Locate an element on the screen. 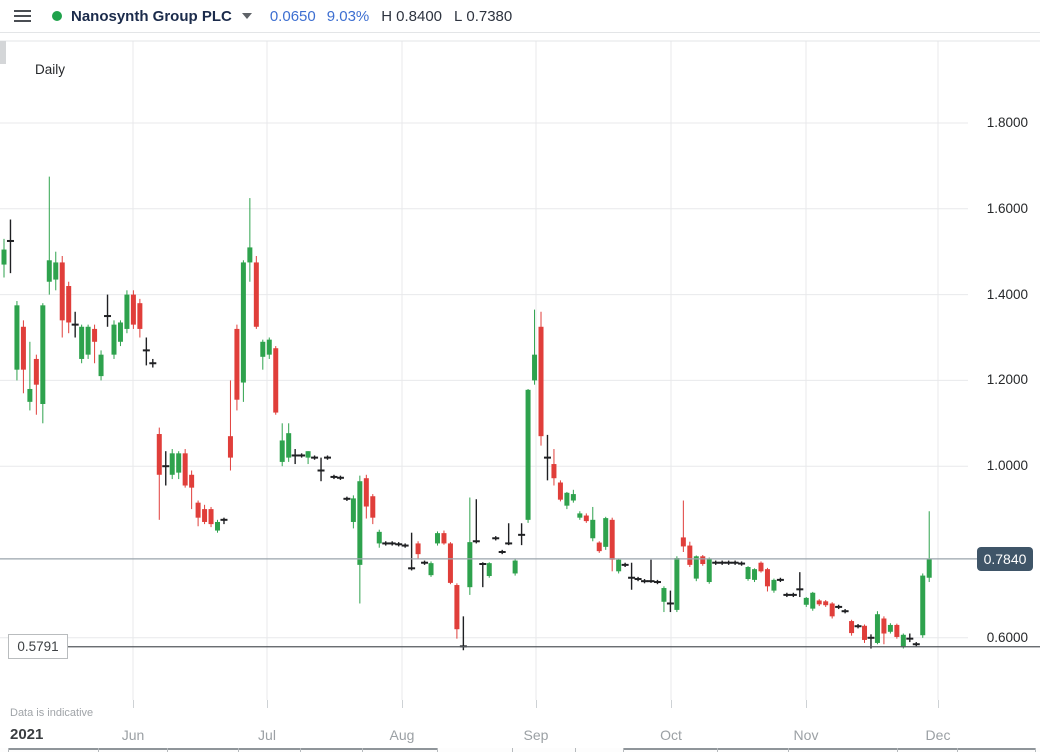 This screenshot has height=752, width=1040. price-change: 0.0650 is located at coordinates (292, 16).